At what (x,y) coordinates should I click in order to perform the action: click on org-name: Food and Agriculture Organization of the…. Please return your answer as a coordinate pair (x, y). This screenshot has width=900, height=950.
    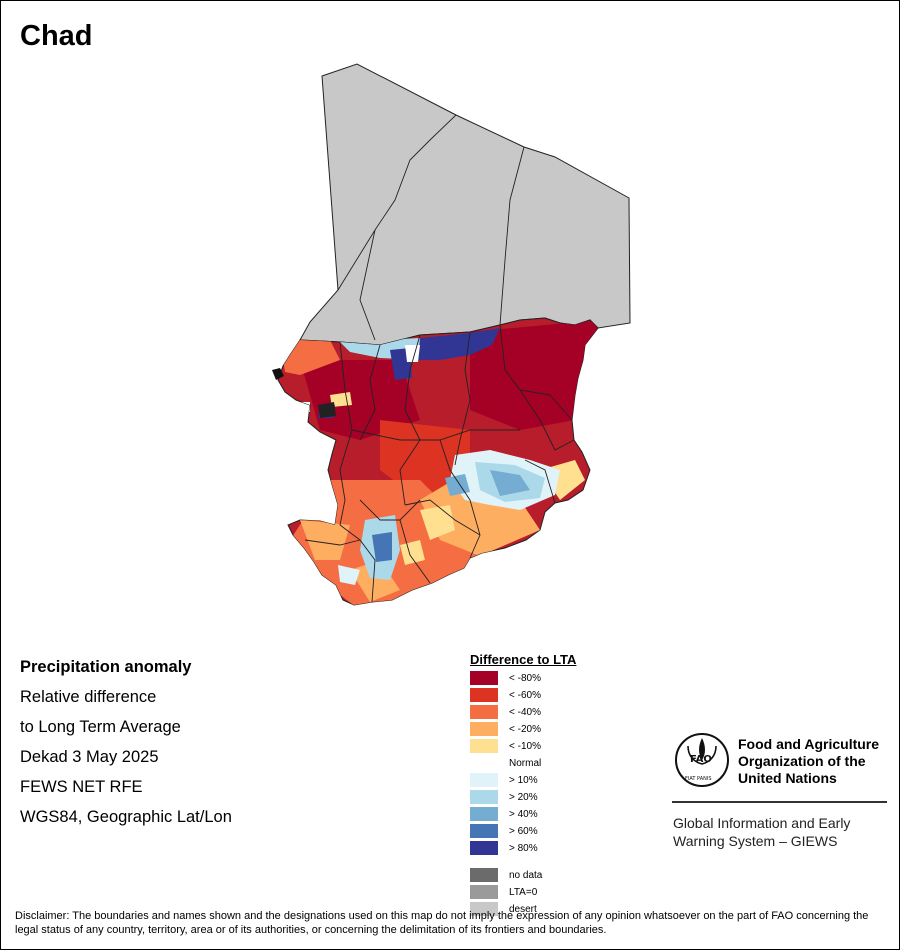
    Looking at the image, I should click on (808, 761).